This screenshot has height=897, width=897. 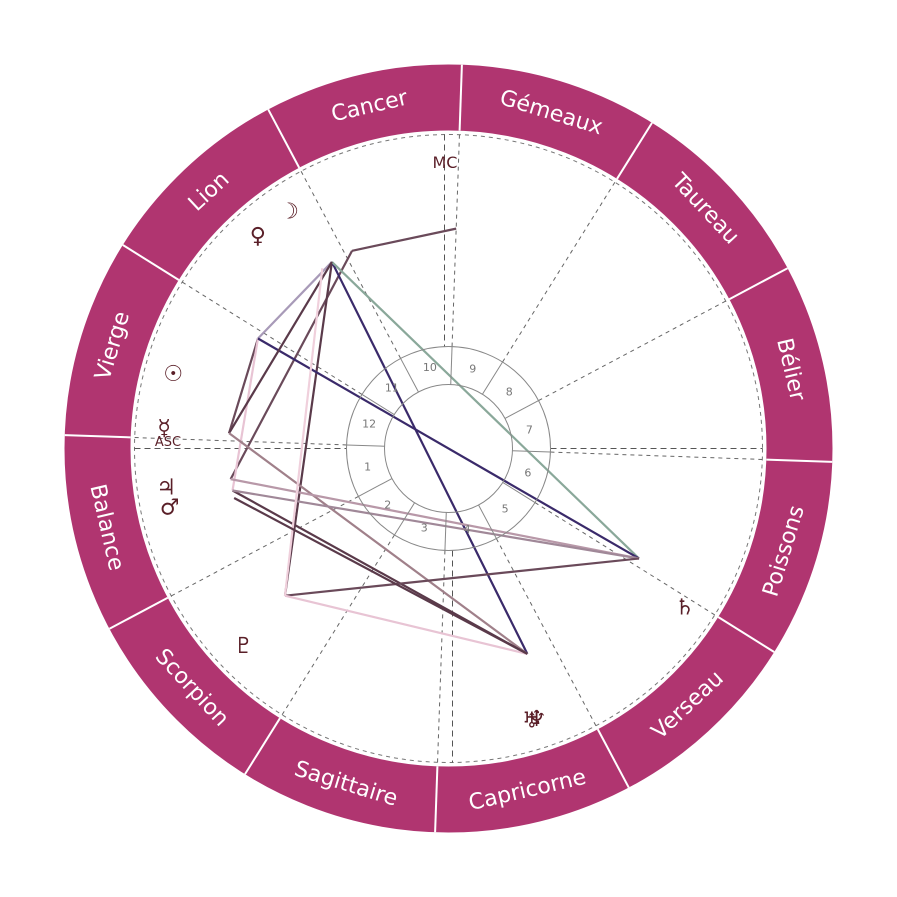 I want to click on house-number-9: 9, so click(x=472, y=369).